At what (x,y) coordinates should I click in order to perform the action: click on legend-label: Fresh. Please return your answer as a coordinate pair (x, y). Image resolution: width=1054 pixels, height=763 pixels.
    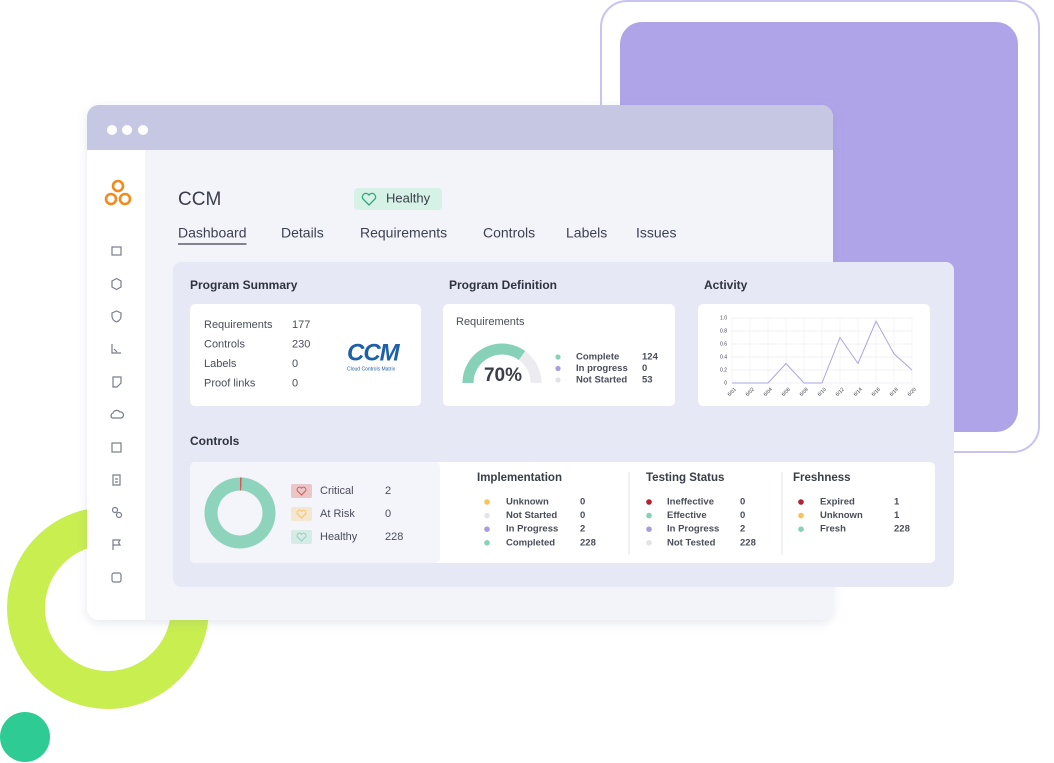
    Looking at the image, I should click on (833, 529).